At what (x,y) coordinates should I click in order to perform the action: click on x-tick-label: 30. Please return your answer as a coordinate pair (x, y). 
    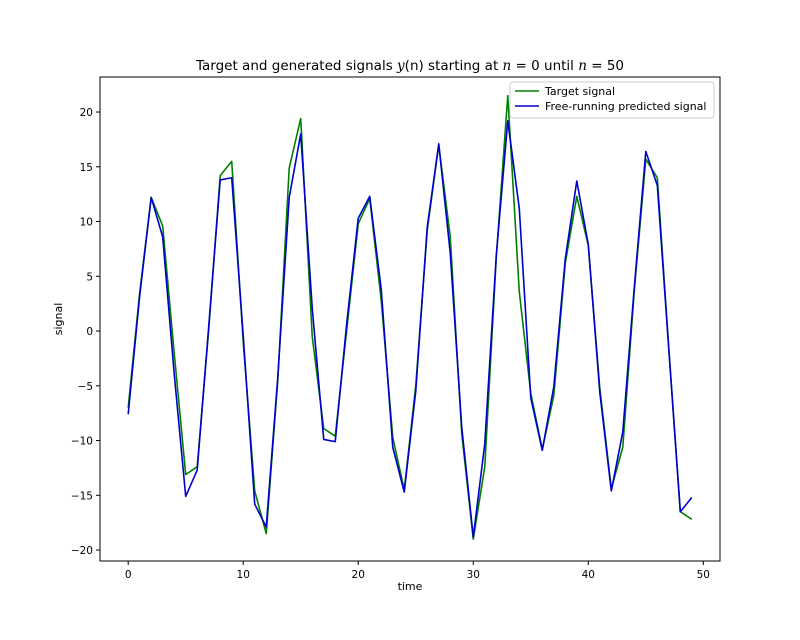
    Looking at the image, I should click on (473, 575).